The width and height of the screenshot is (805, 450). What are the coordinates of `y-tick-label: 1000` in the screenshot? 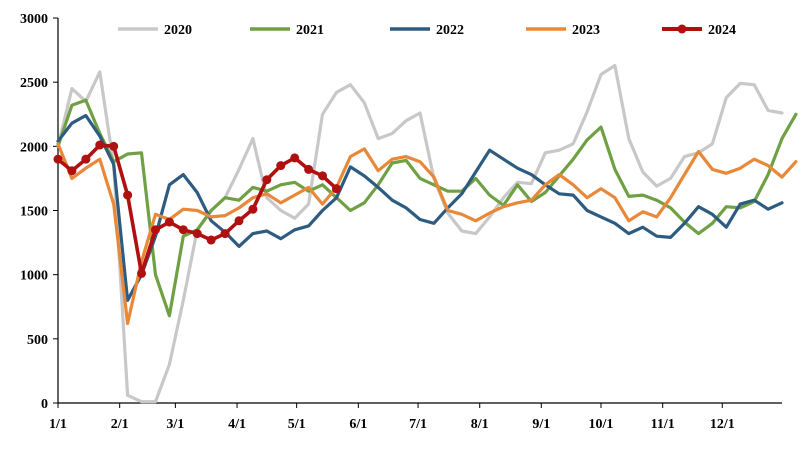 It's located at (34, 276).